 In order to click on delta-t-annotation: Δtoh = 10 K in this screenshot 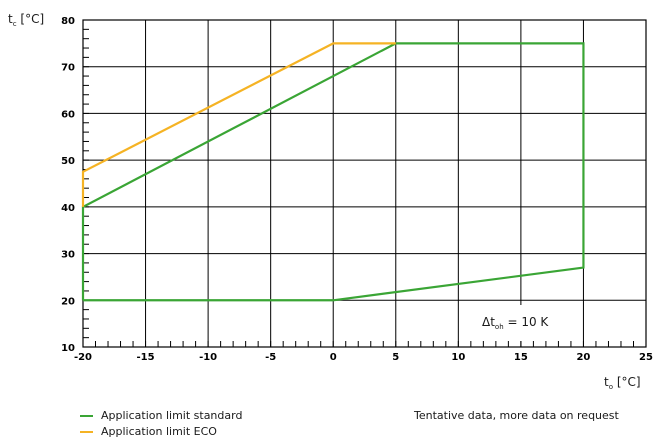, I will do `click(515, 323)`.